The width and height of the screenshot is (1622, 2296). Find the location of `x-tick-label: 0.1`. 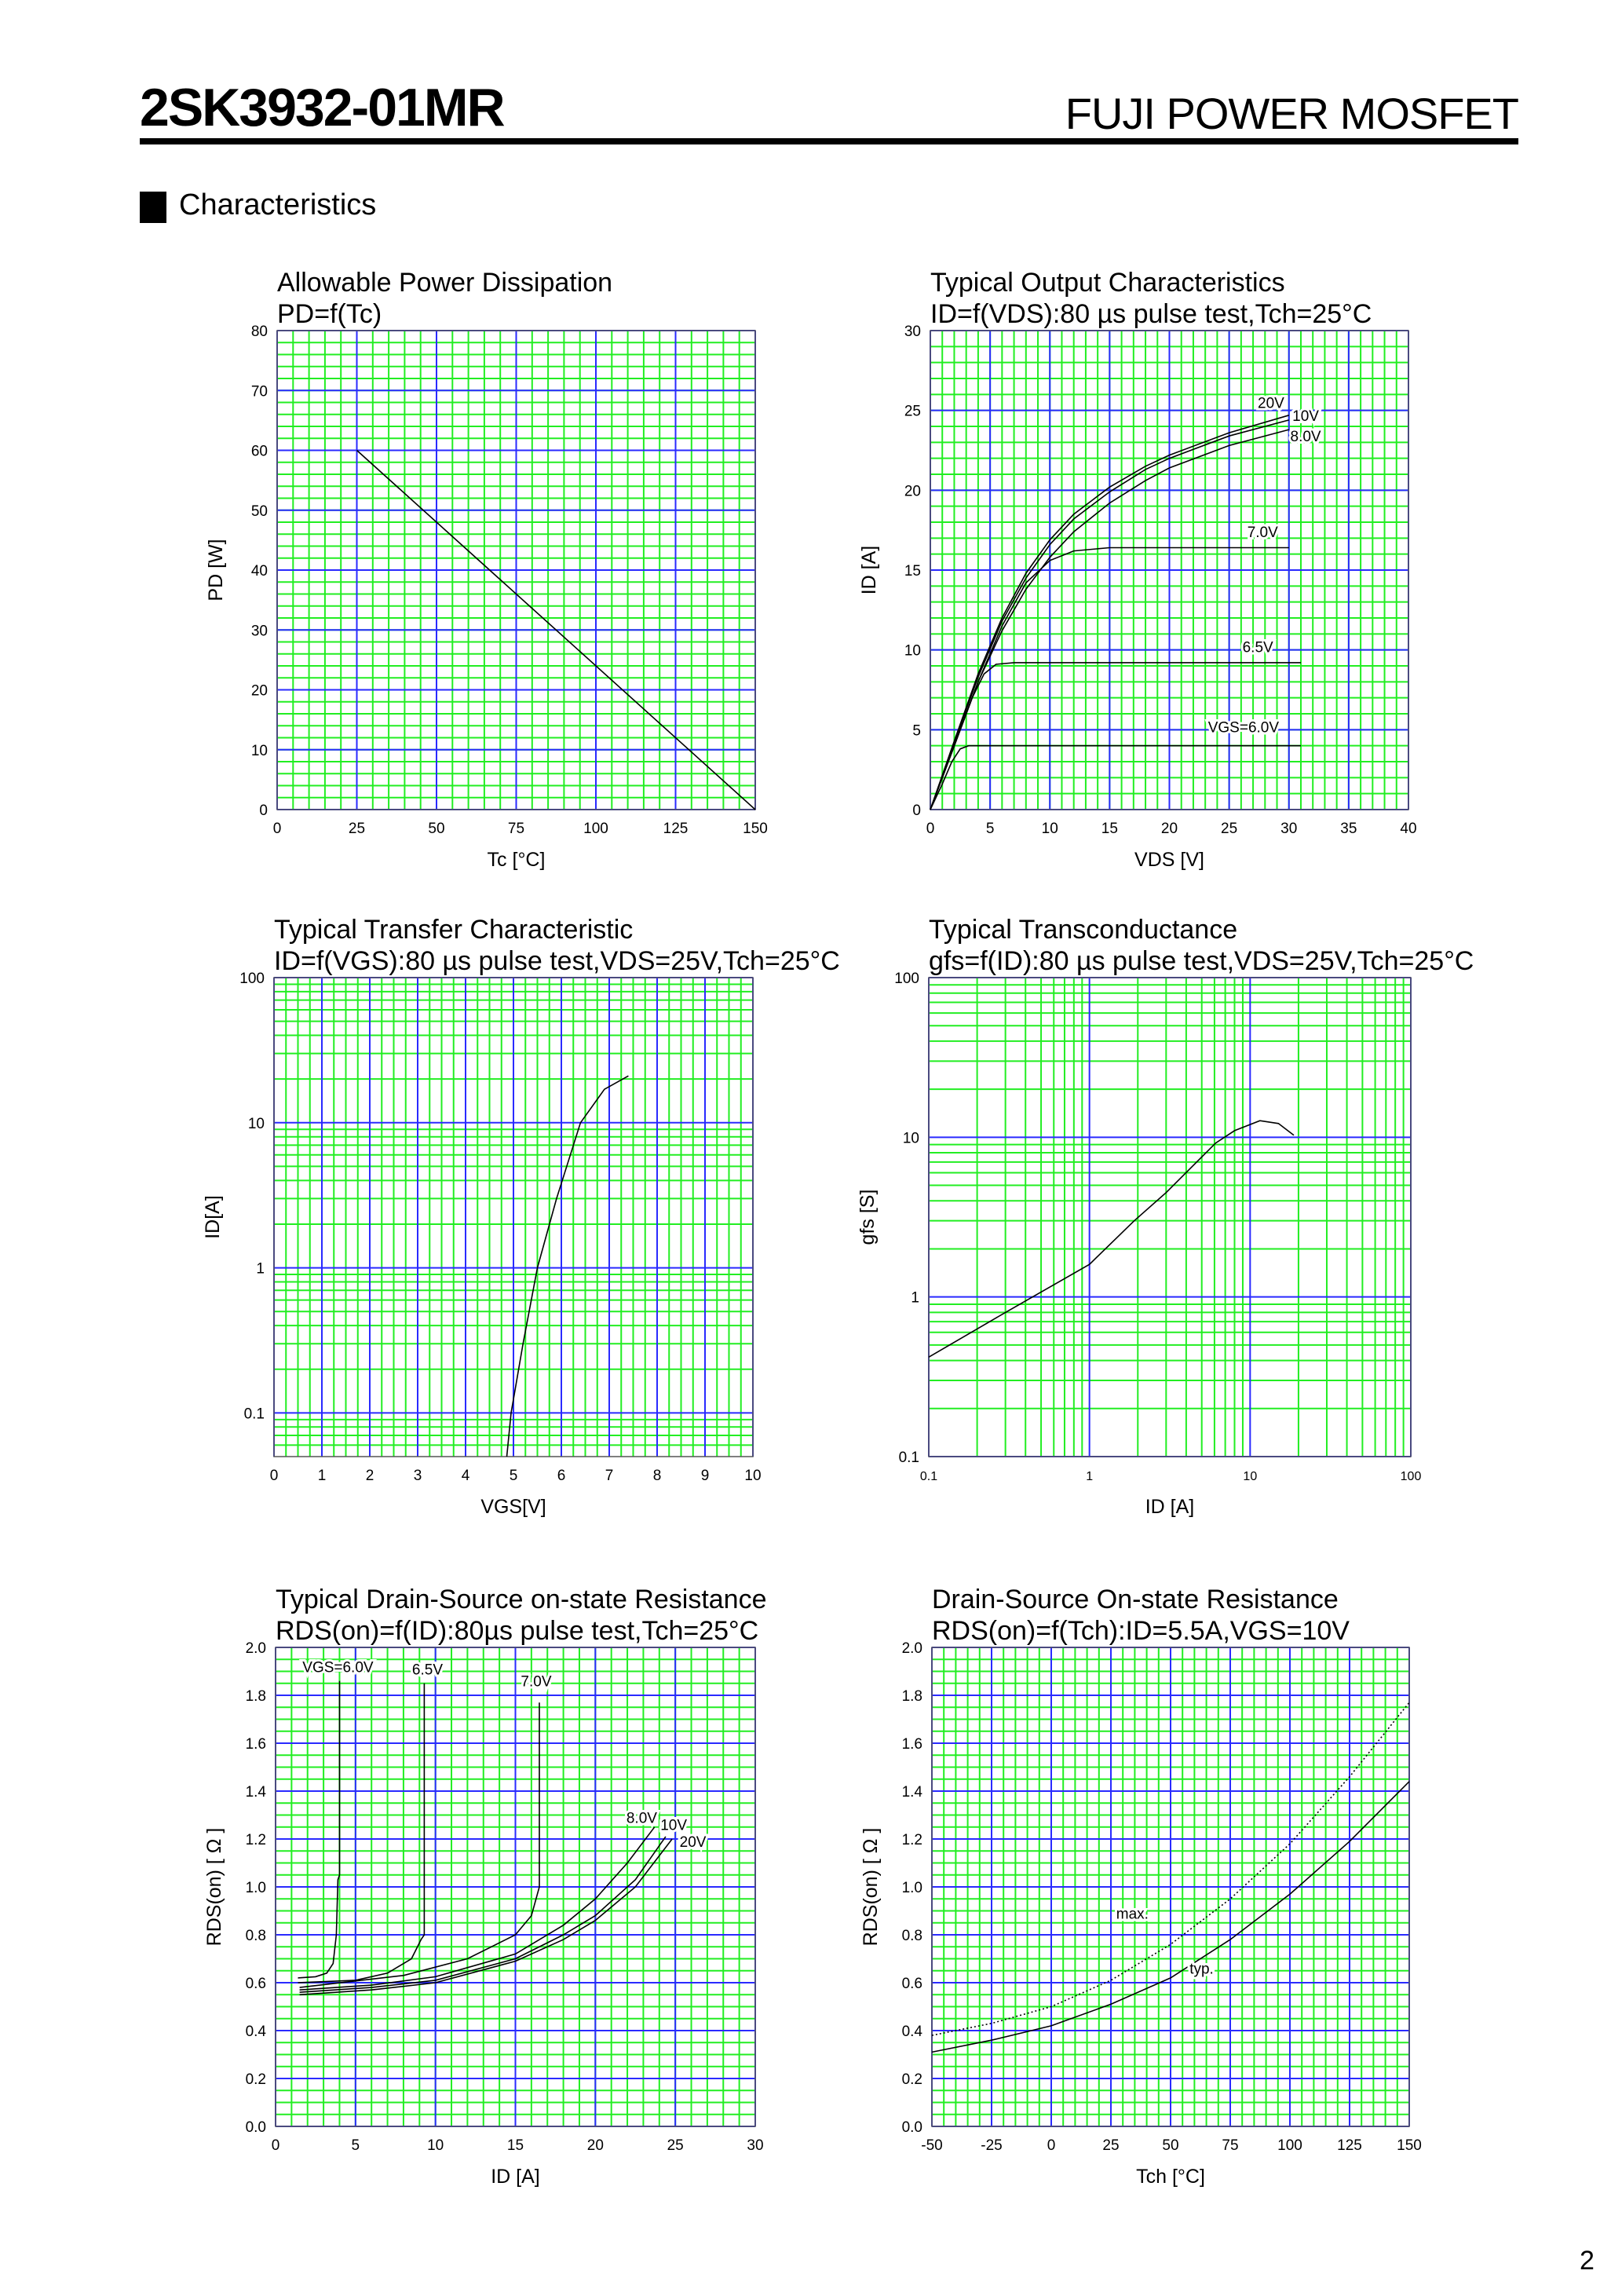

x-tick-label: 0.1 is located at coordinates (928, 1476).